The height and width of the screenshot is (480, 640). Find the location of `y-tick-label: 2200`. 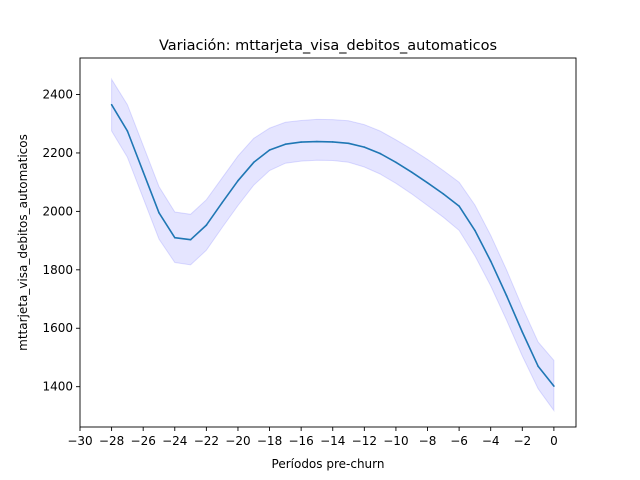

y-tick-label: 2200 is located at coordinates (57, 153).